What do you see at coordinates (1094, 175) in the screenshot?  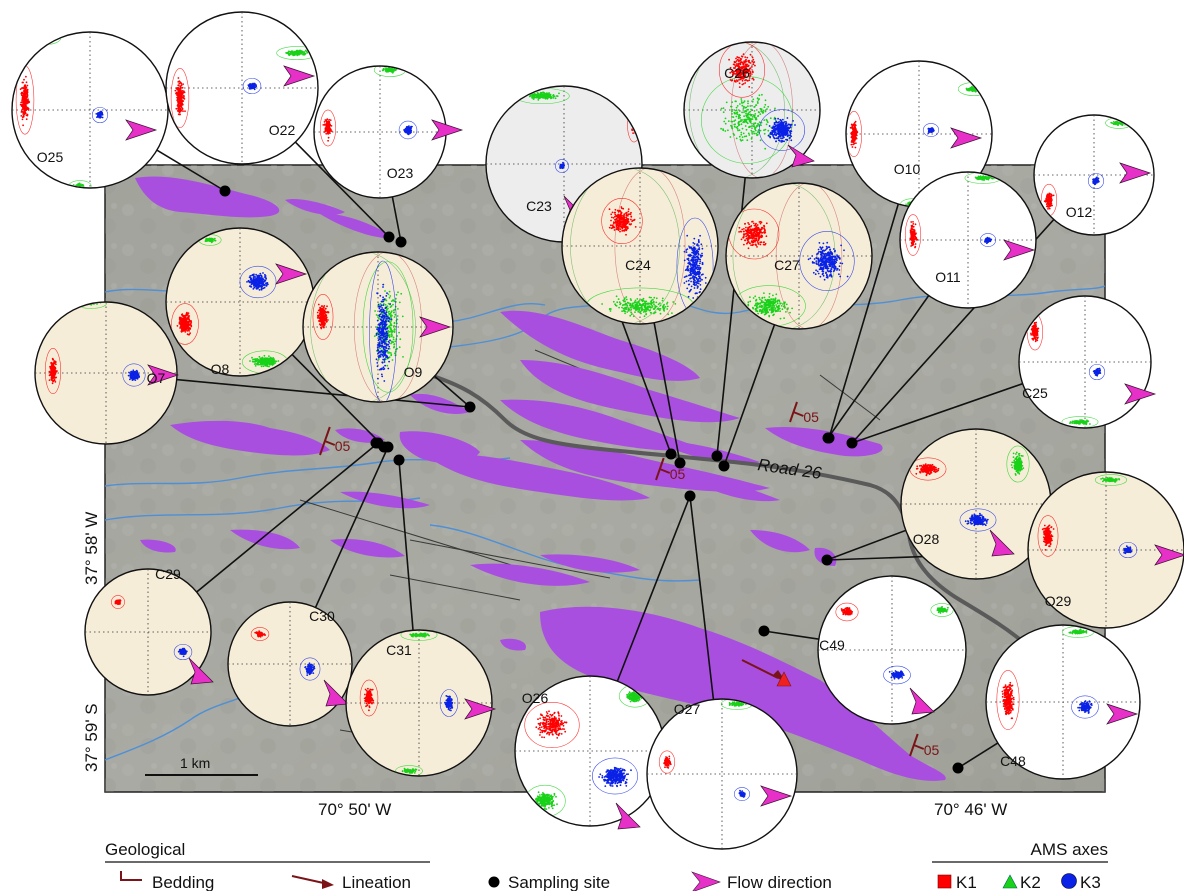 I see `stereonet-o12: O12` at bounding box center [1094, 175].